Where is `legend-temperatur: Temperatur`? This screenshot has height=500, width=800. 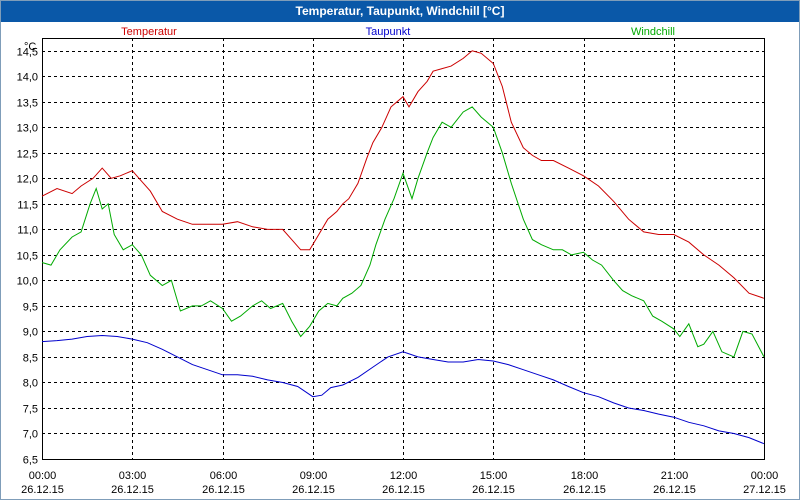
legend-temperatur: Temperatur is located at coordinates (149, 32).